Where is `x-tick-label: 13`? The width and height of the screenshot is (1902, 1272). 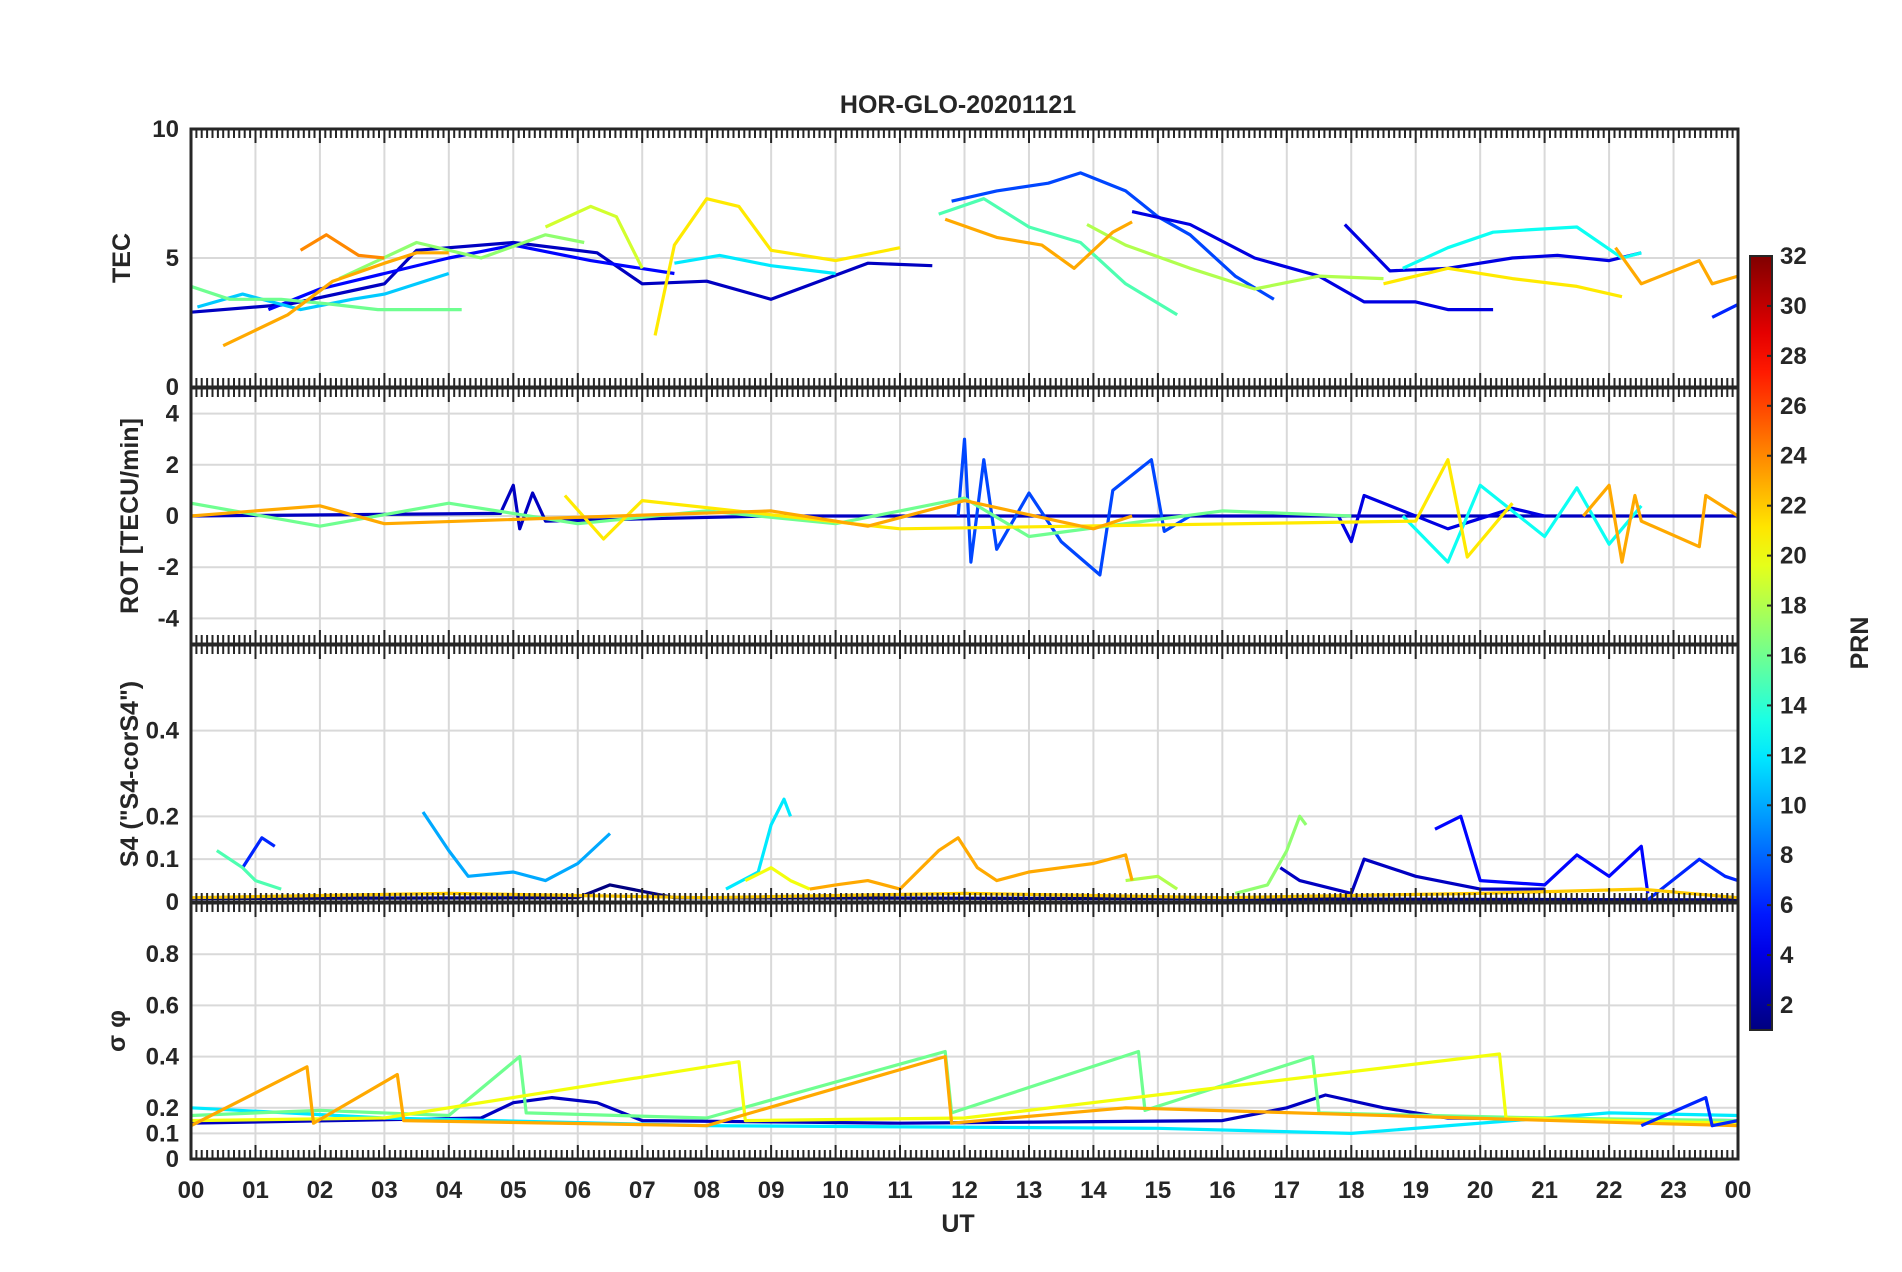 x-tick-label: 13 is located at coordinates (1029, 1190).